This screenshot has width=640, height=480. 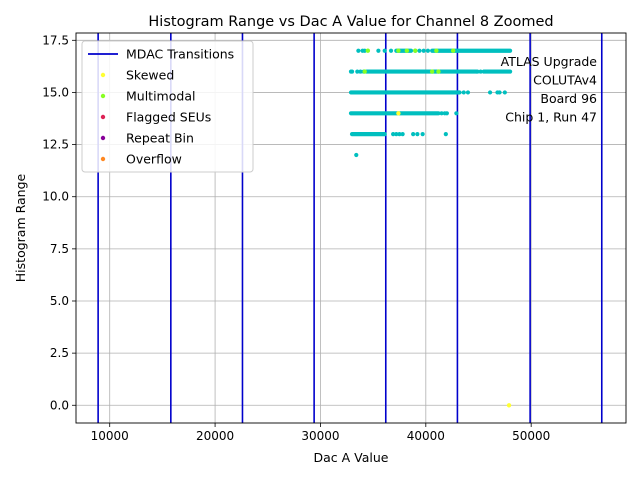 What do you see at coordinates (55, 40) in the screenshot?
I see `y-tick-label: 17.5` at bounding box center [55, 40].